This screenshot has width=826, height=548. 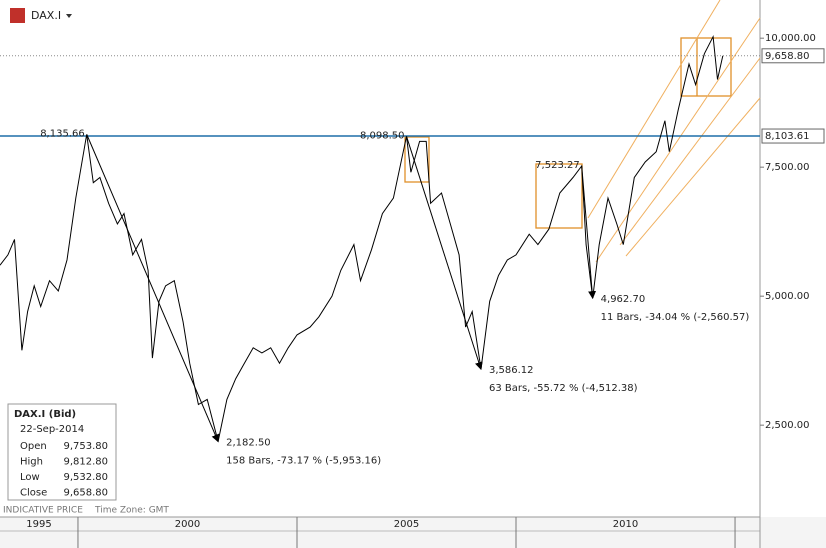 What do you see at coordinates (31, 462) in the screenshot?
I see `info-label: High` at bounding box center [31, 462].